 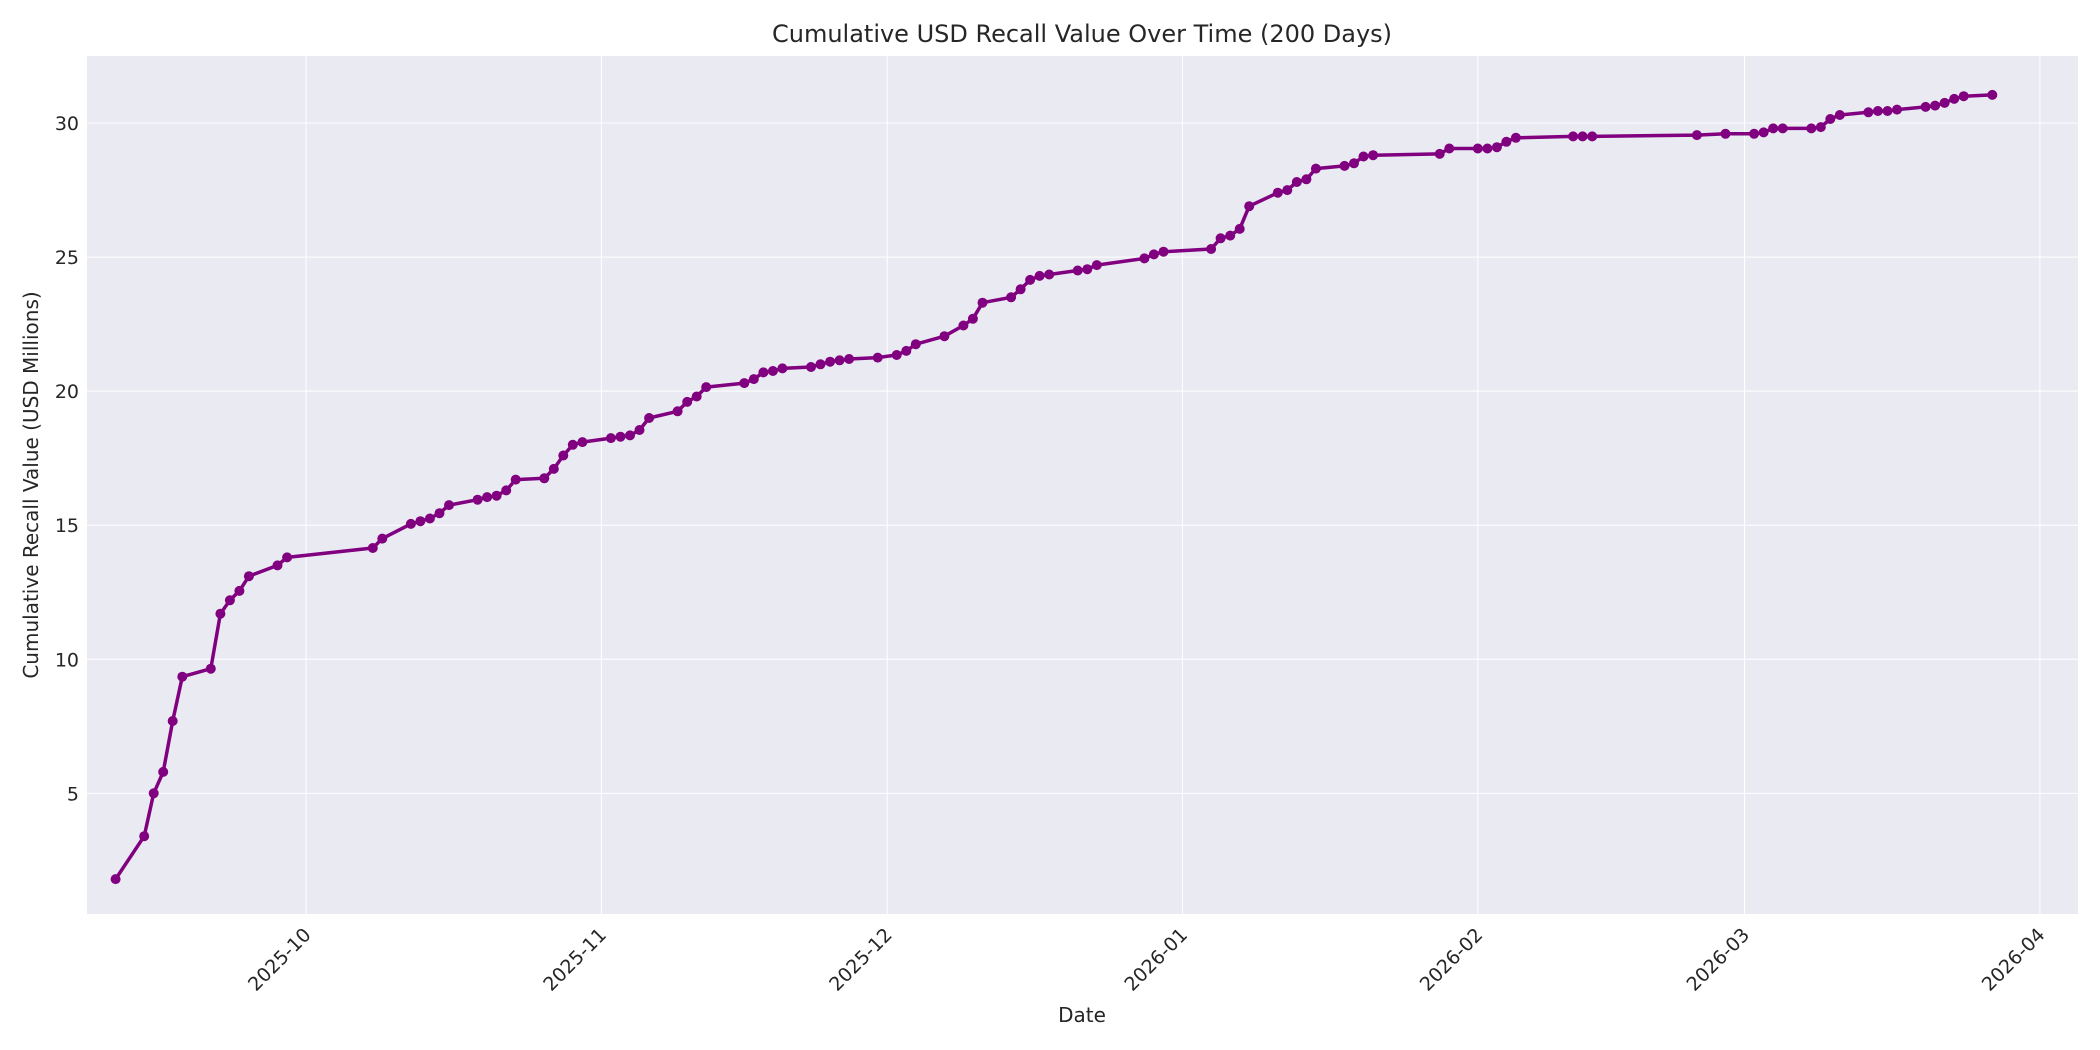 What do you see at coordinates (280, 960) in the screenshot?
I see `x-tick-label: 2025-10` at bounding box center [280, 960].